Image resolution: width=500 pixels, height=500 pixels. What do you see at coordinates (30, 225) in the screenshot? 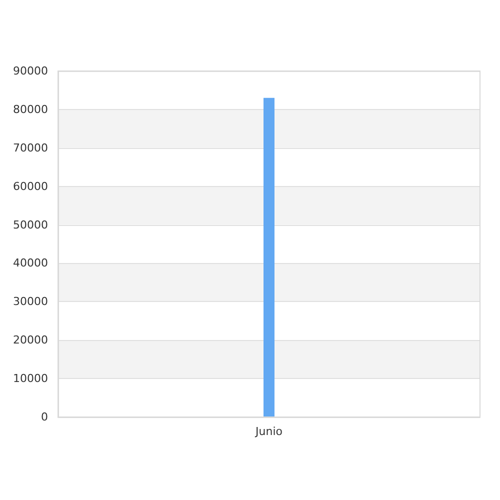
I see `y-tick-label: 50000` at bounding box center [30, 225].